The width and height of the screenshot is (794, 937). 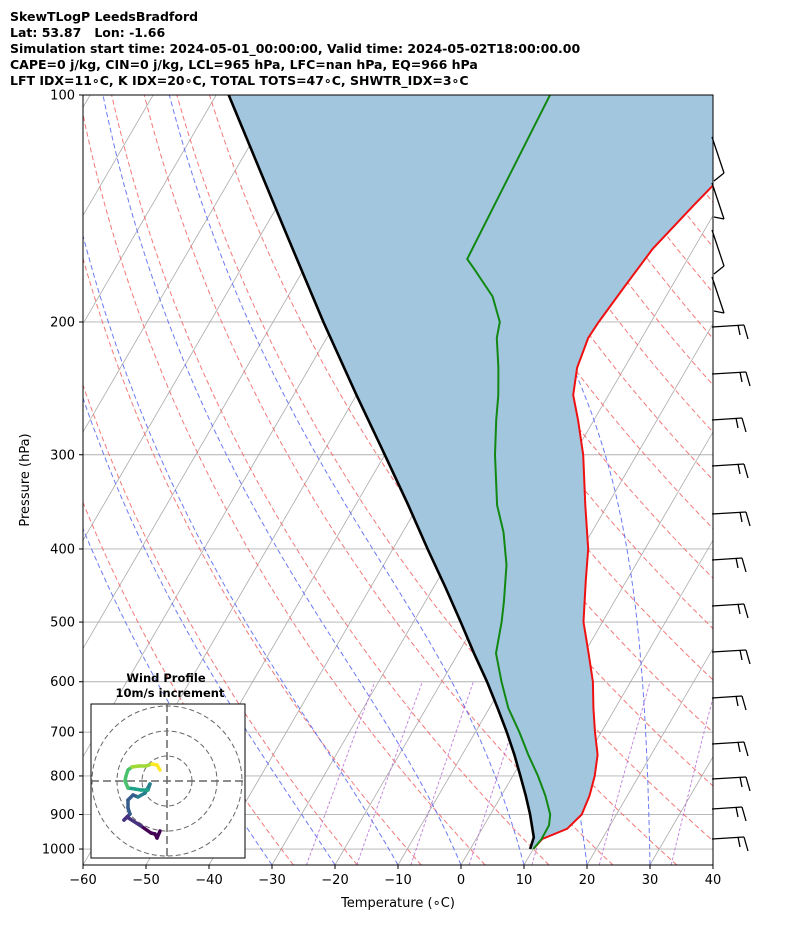 I want to click on chart-title: SkewTLogP LeedsBradford, so click(x=104, y=16).